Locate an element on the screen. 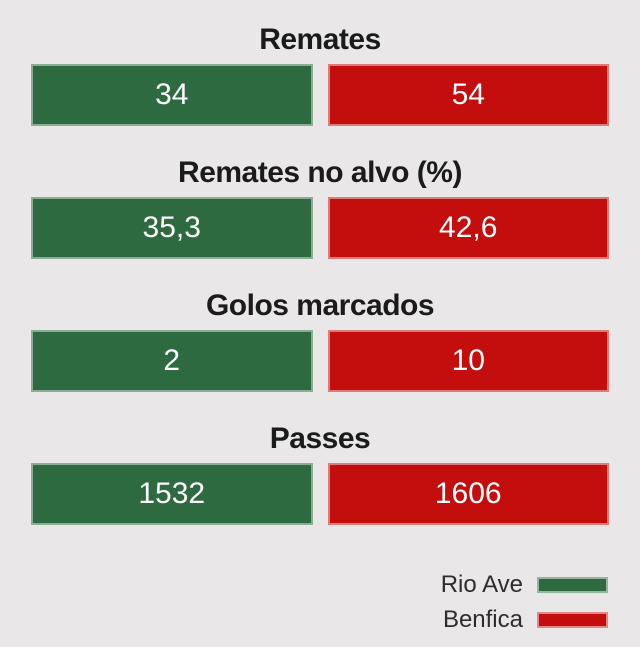  home-team-value: 2 is located at coordinates (172, 360).